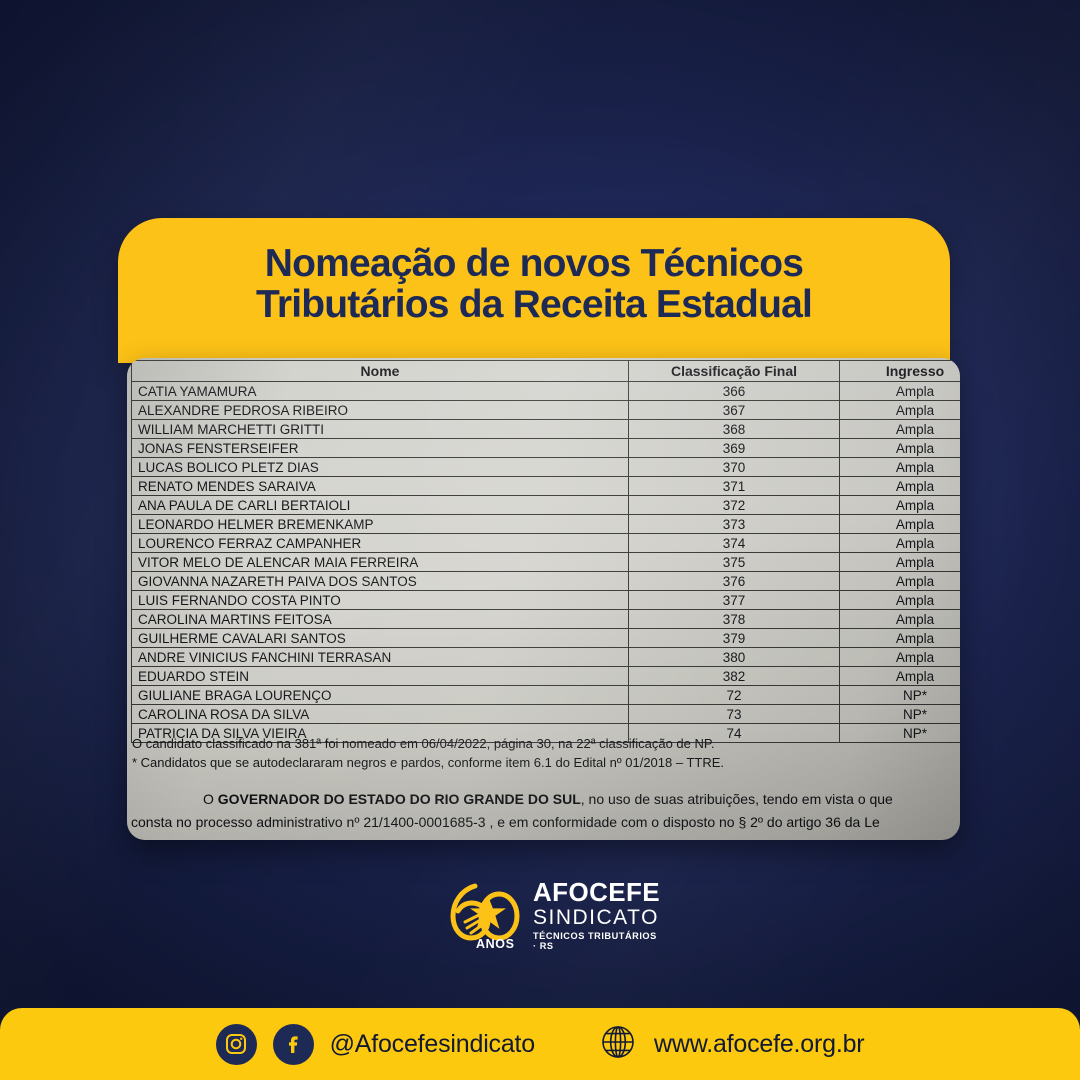 Image resolution: width=1080 pixels, height=1080 pixels. Describe the element at coordinates (545, 657) in the screenshot. I see `table-row: ANDRE VINICIUS FANCHINI TERRASAN 380 Ampla` at that location.